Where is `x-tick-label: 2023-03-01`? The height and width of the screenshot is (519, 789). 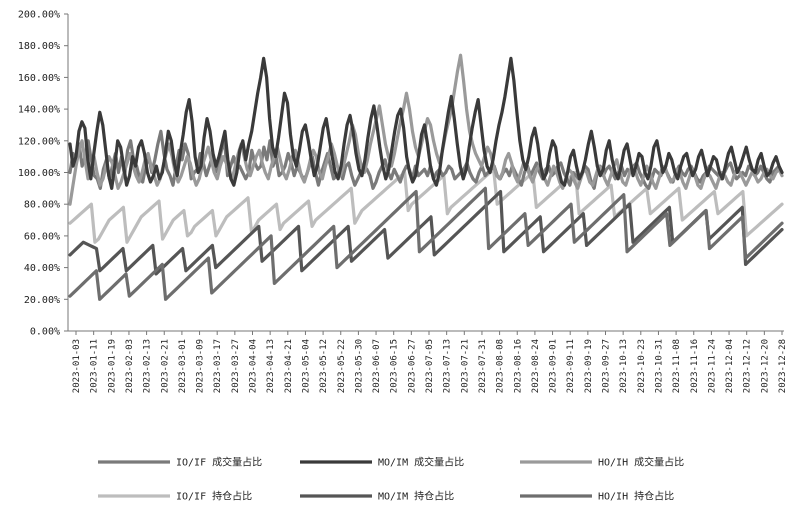 x-tick-label: 2023-03-01 is located at coordinates (183, 366).